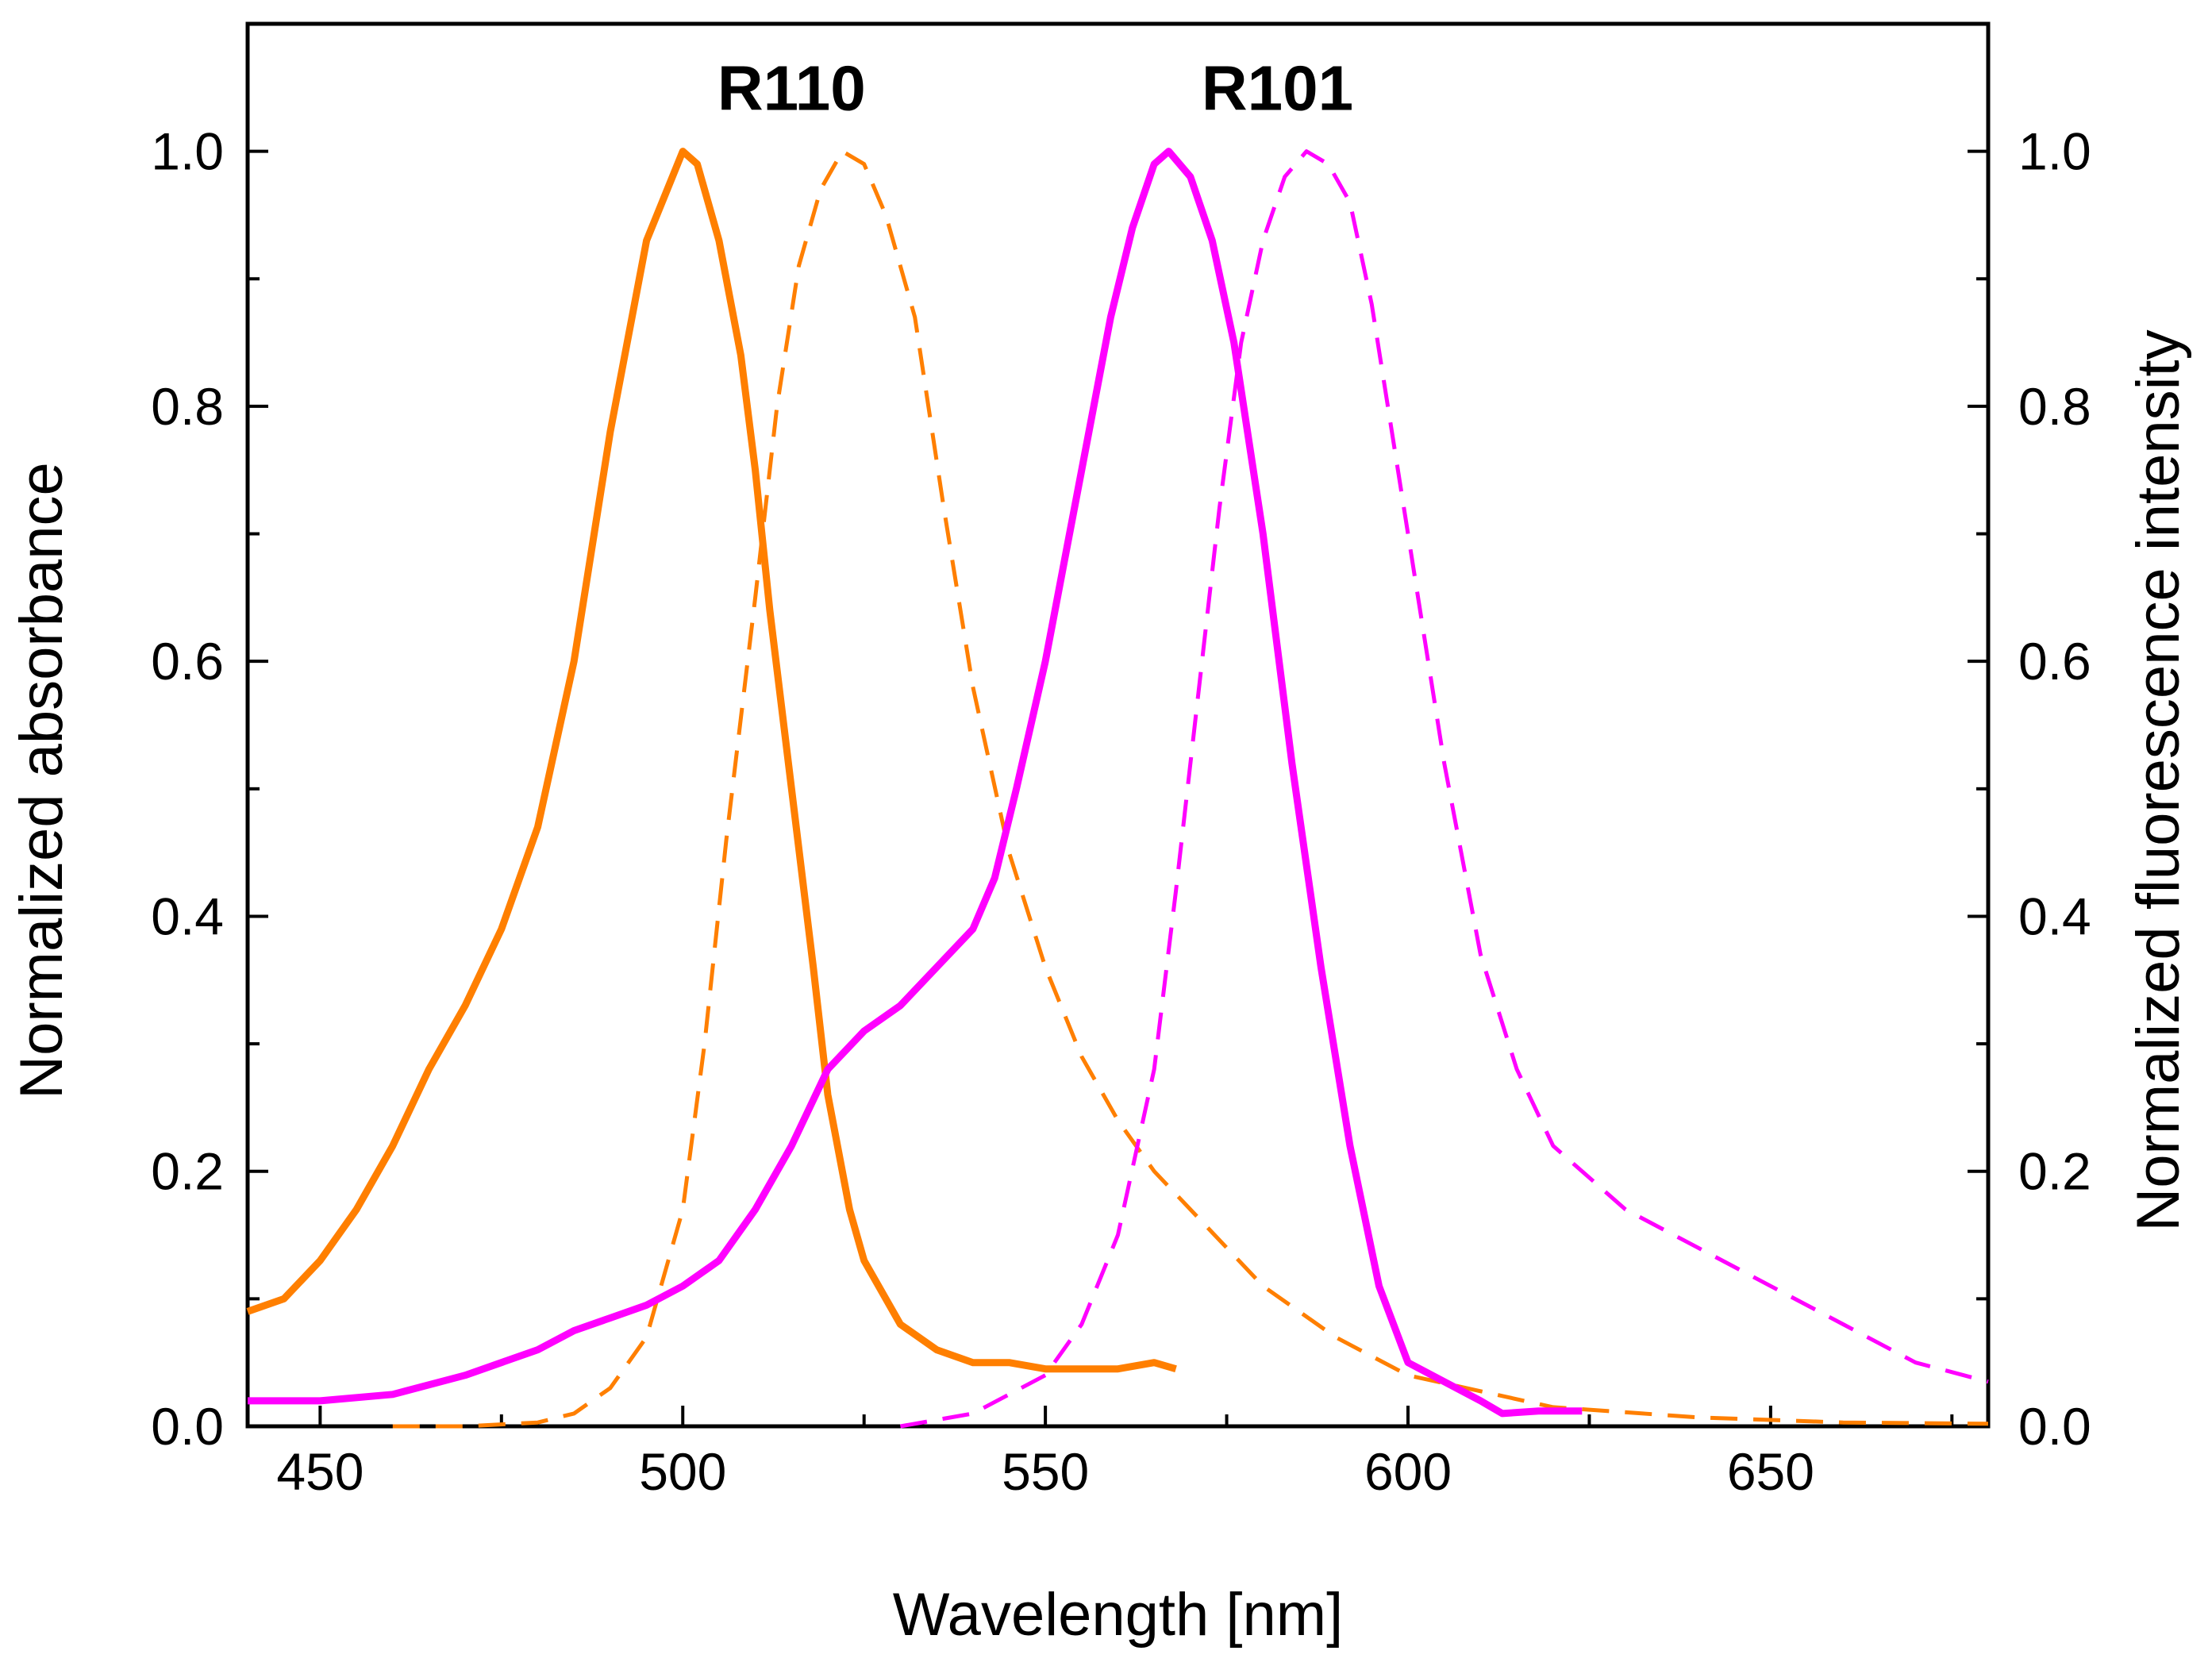 The image size is (2212, 1666). I want to click on y-tick-right-label: 0.0, so click(2054, 1426).